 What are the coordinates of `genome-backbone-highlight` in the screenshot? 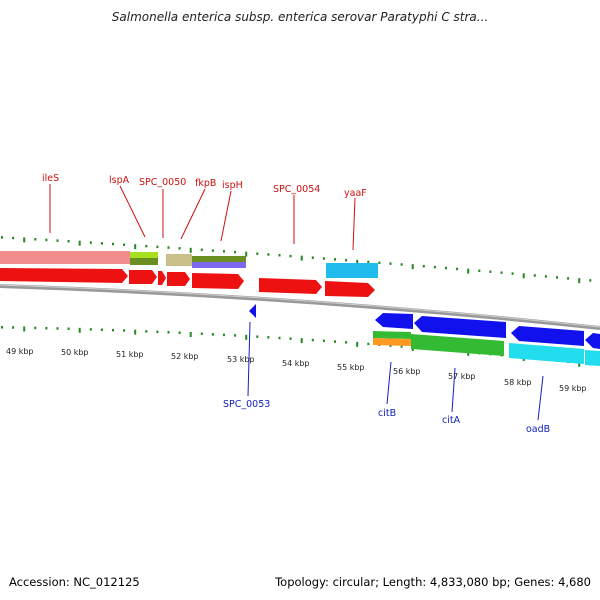 It's located at (300, 306).